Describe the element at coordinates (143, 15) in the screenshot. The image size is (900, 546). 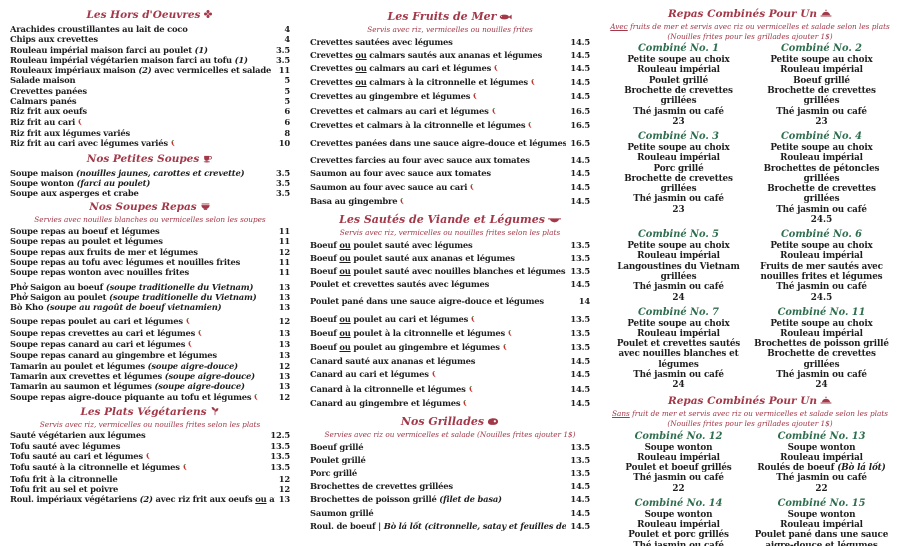
I see `section-title: Les Hors d'Oeuvres` at that location.